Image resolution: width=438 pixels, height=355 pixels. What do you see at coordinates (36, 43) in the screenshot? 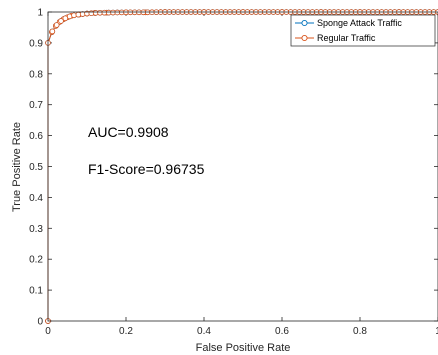
I see `y-tick-label: 0.9` at bounding box center [36, 43].